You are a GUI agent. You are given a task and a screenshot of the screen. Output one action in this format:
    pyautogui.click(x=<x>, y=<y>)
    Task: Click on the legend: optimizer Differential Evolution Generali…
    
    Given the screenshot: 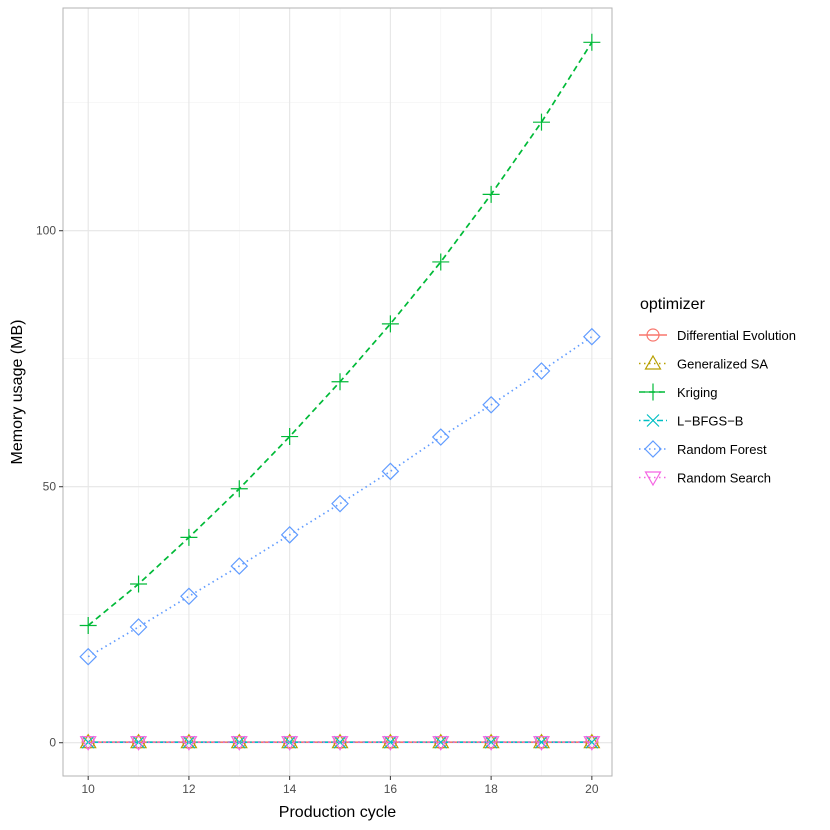 What is the action you would take?
    pyautogui.click(x=717, y=391)
    